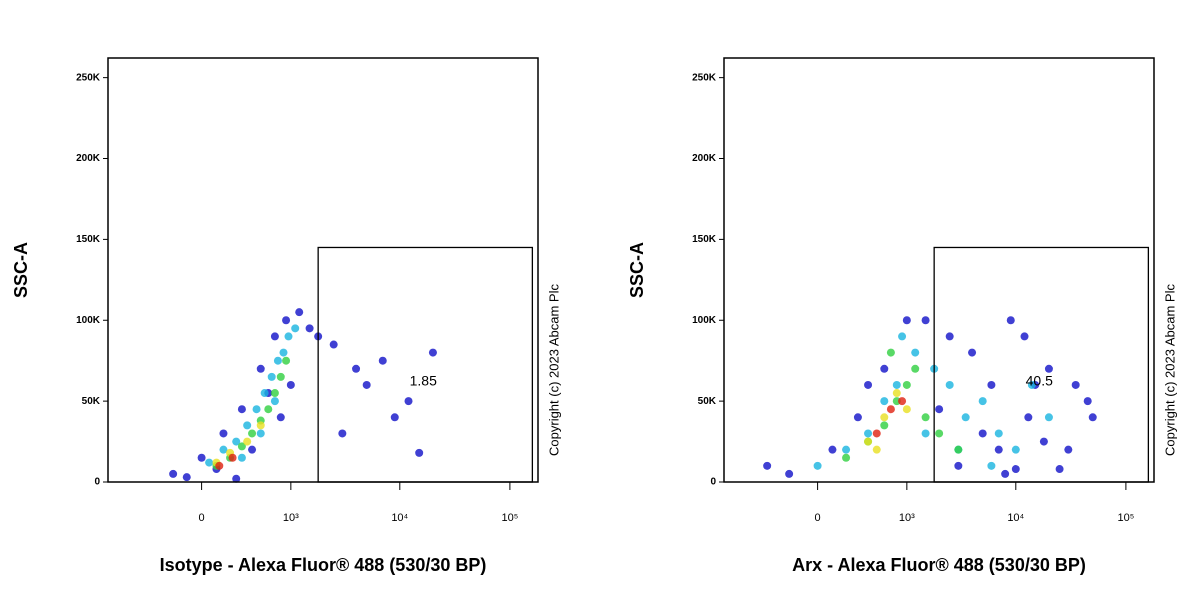 The height and width of the screenshot is (600, 1200). Describe the element at coordinates (88, 239) in the screenshot. I see `y-tick-label: 150K` at that location.